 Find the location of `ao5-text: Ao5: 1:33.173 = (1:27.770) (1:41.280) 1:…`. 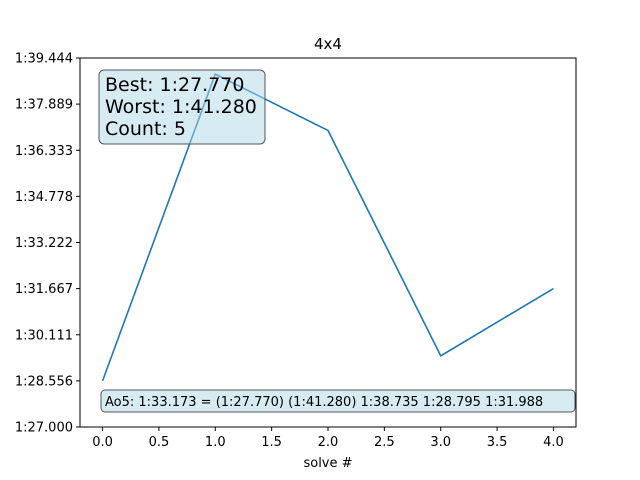

ao5-text: Ao5: 1:33.173 = (1:27.770) (1:41.280) 1:… is located at coordinates (324, 402).